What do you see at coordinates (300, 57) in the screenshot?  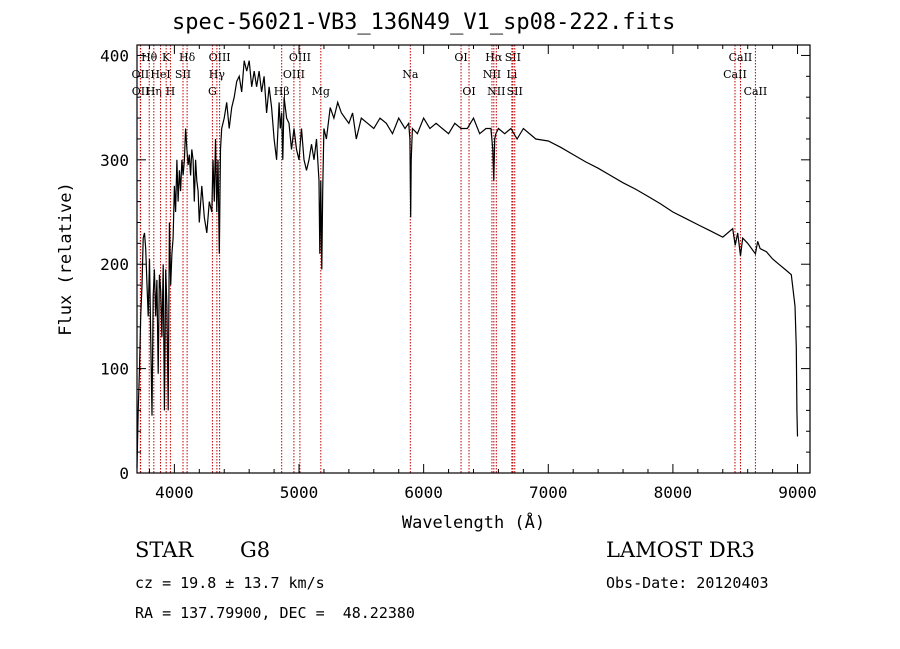 I see `line-marker-label-13: OIII` at bounding box center [300, 57].